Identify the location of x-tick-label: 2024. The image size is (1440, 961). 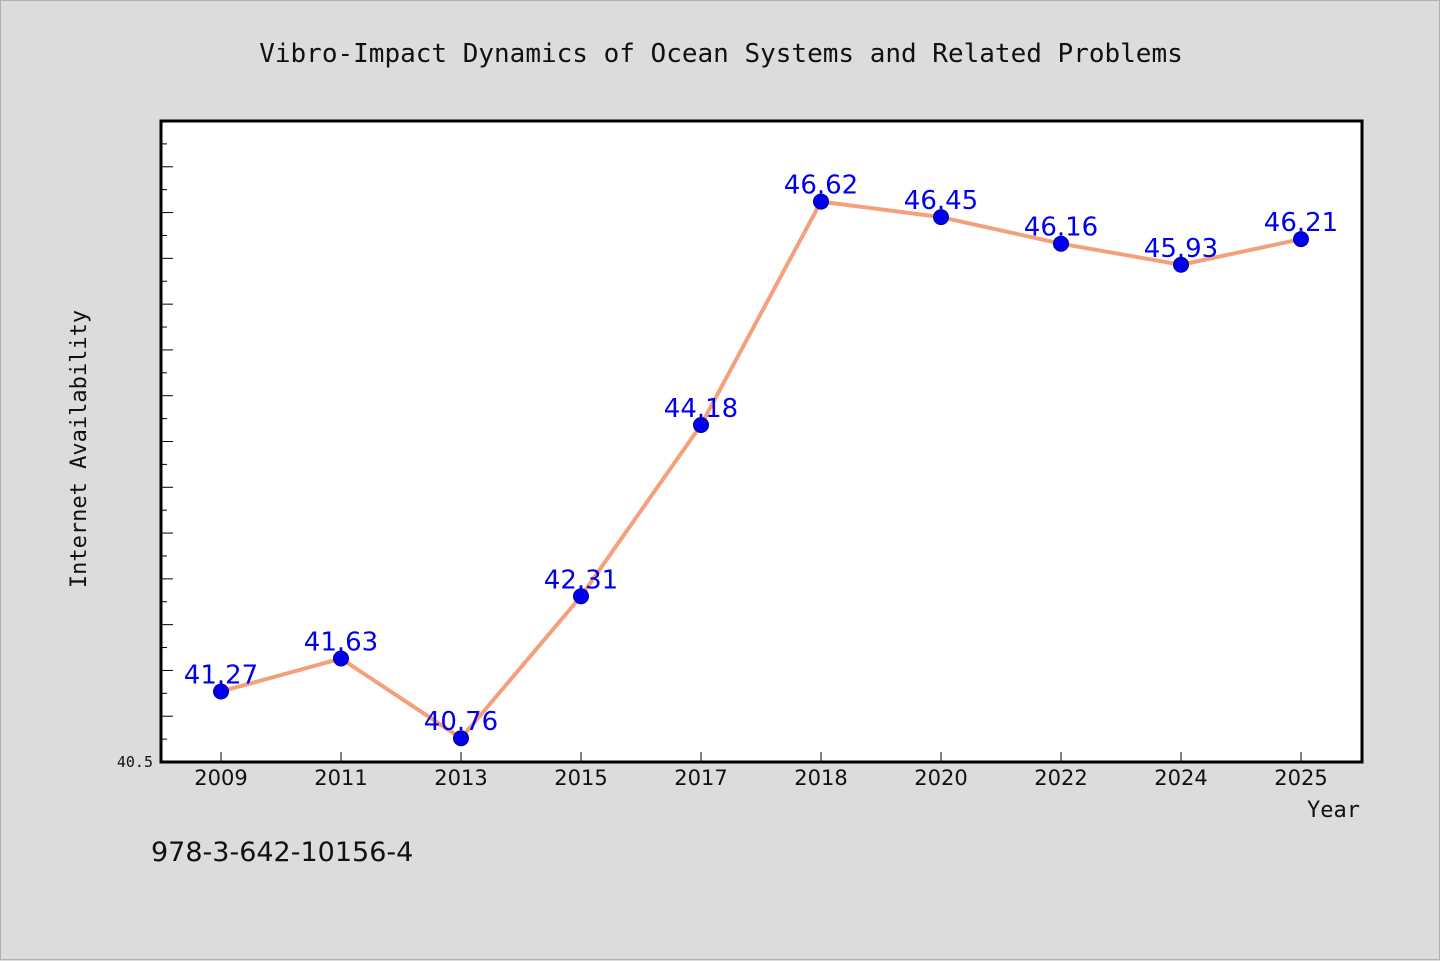
(1180, 778).